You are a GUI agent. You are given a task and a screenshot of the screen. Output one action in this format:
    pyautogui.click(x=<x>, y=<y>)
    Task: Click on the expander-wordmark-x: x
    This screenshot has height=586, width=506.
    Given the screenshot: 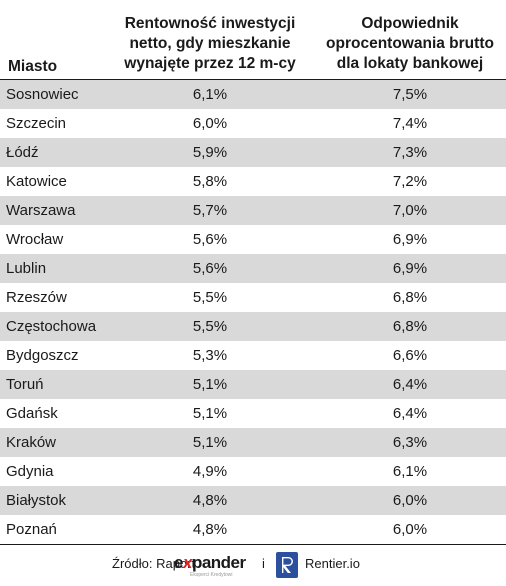 What is the action you would take?
    pyautogui.click(x=187, y=562)
    